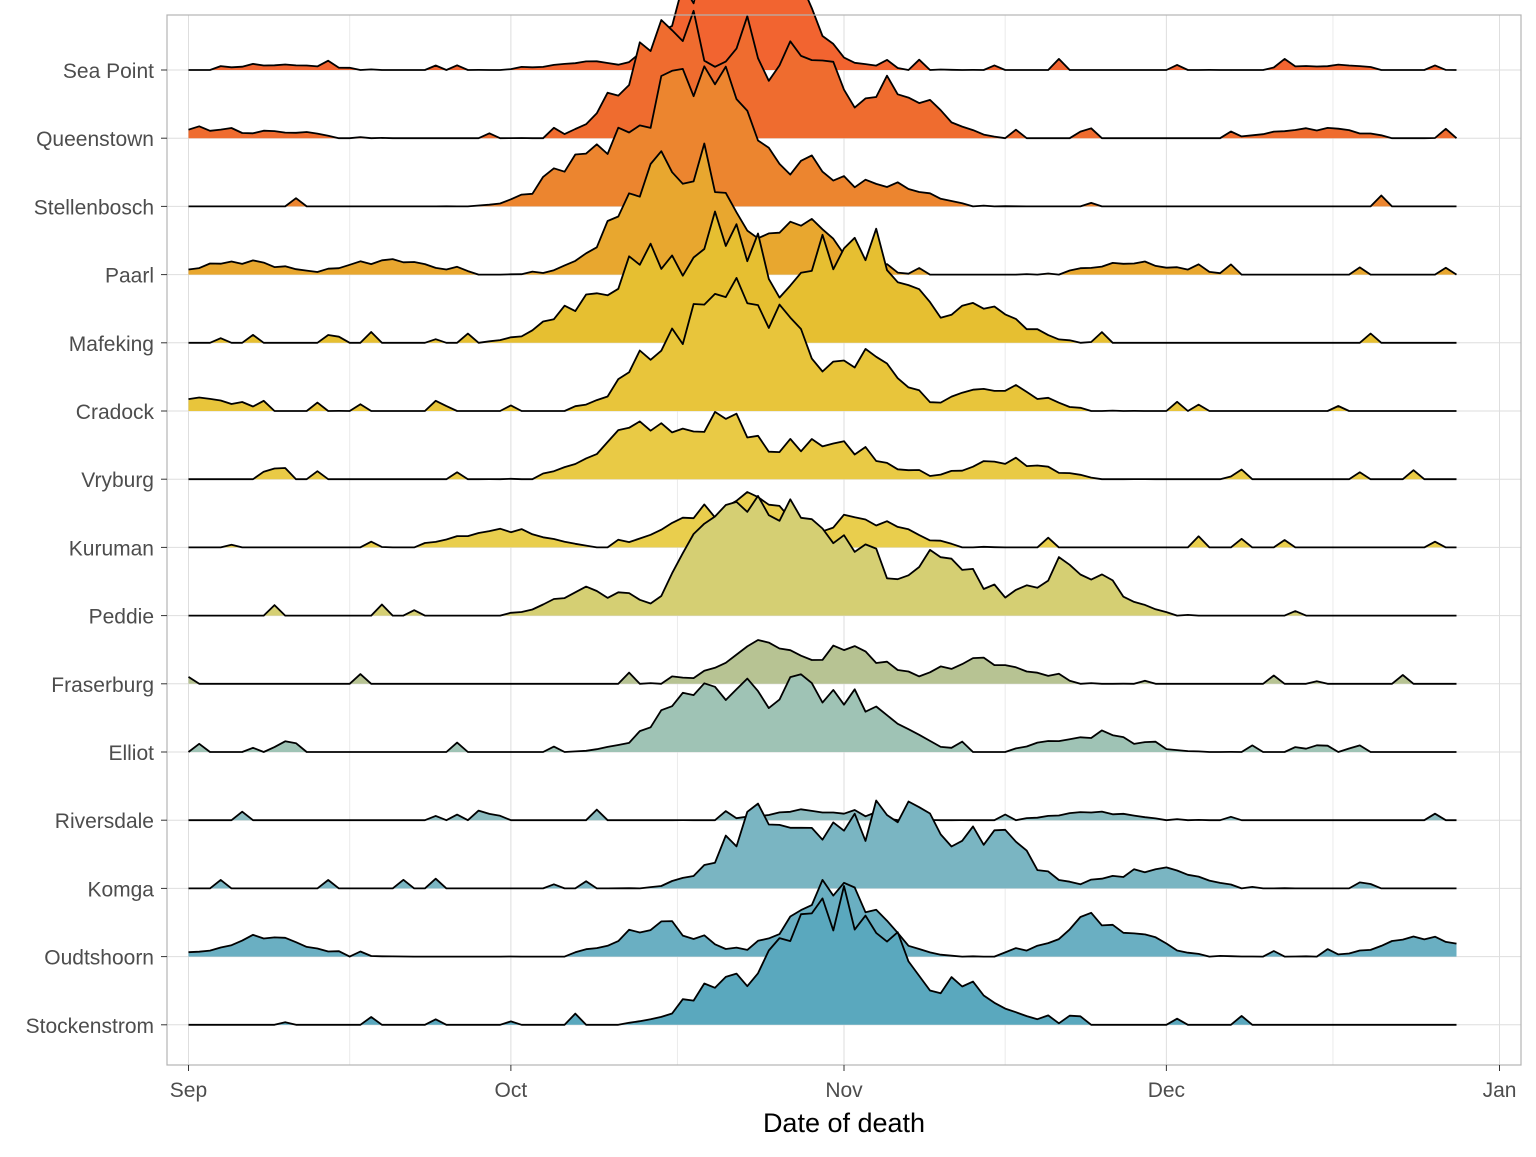 The width and height of the screenshot is (1536, 1157). Describe the element at coordinates (120, 889) in the screenshot. I see `y-tick-label-komga: Komga` at that location.